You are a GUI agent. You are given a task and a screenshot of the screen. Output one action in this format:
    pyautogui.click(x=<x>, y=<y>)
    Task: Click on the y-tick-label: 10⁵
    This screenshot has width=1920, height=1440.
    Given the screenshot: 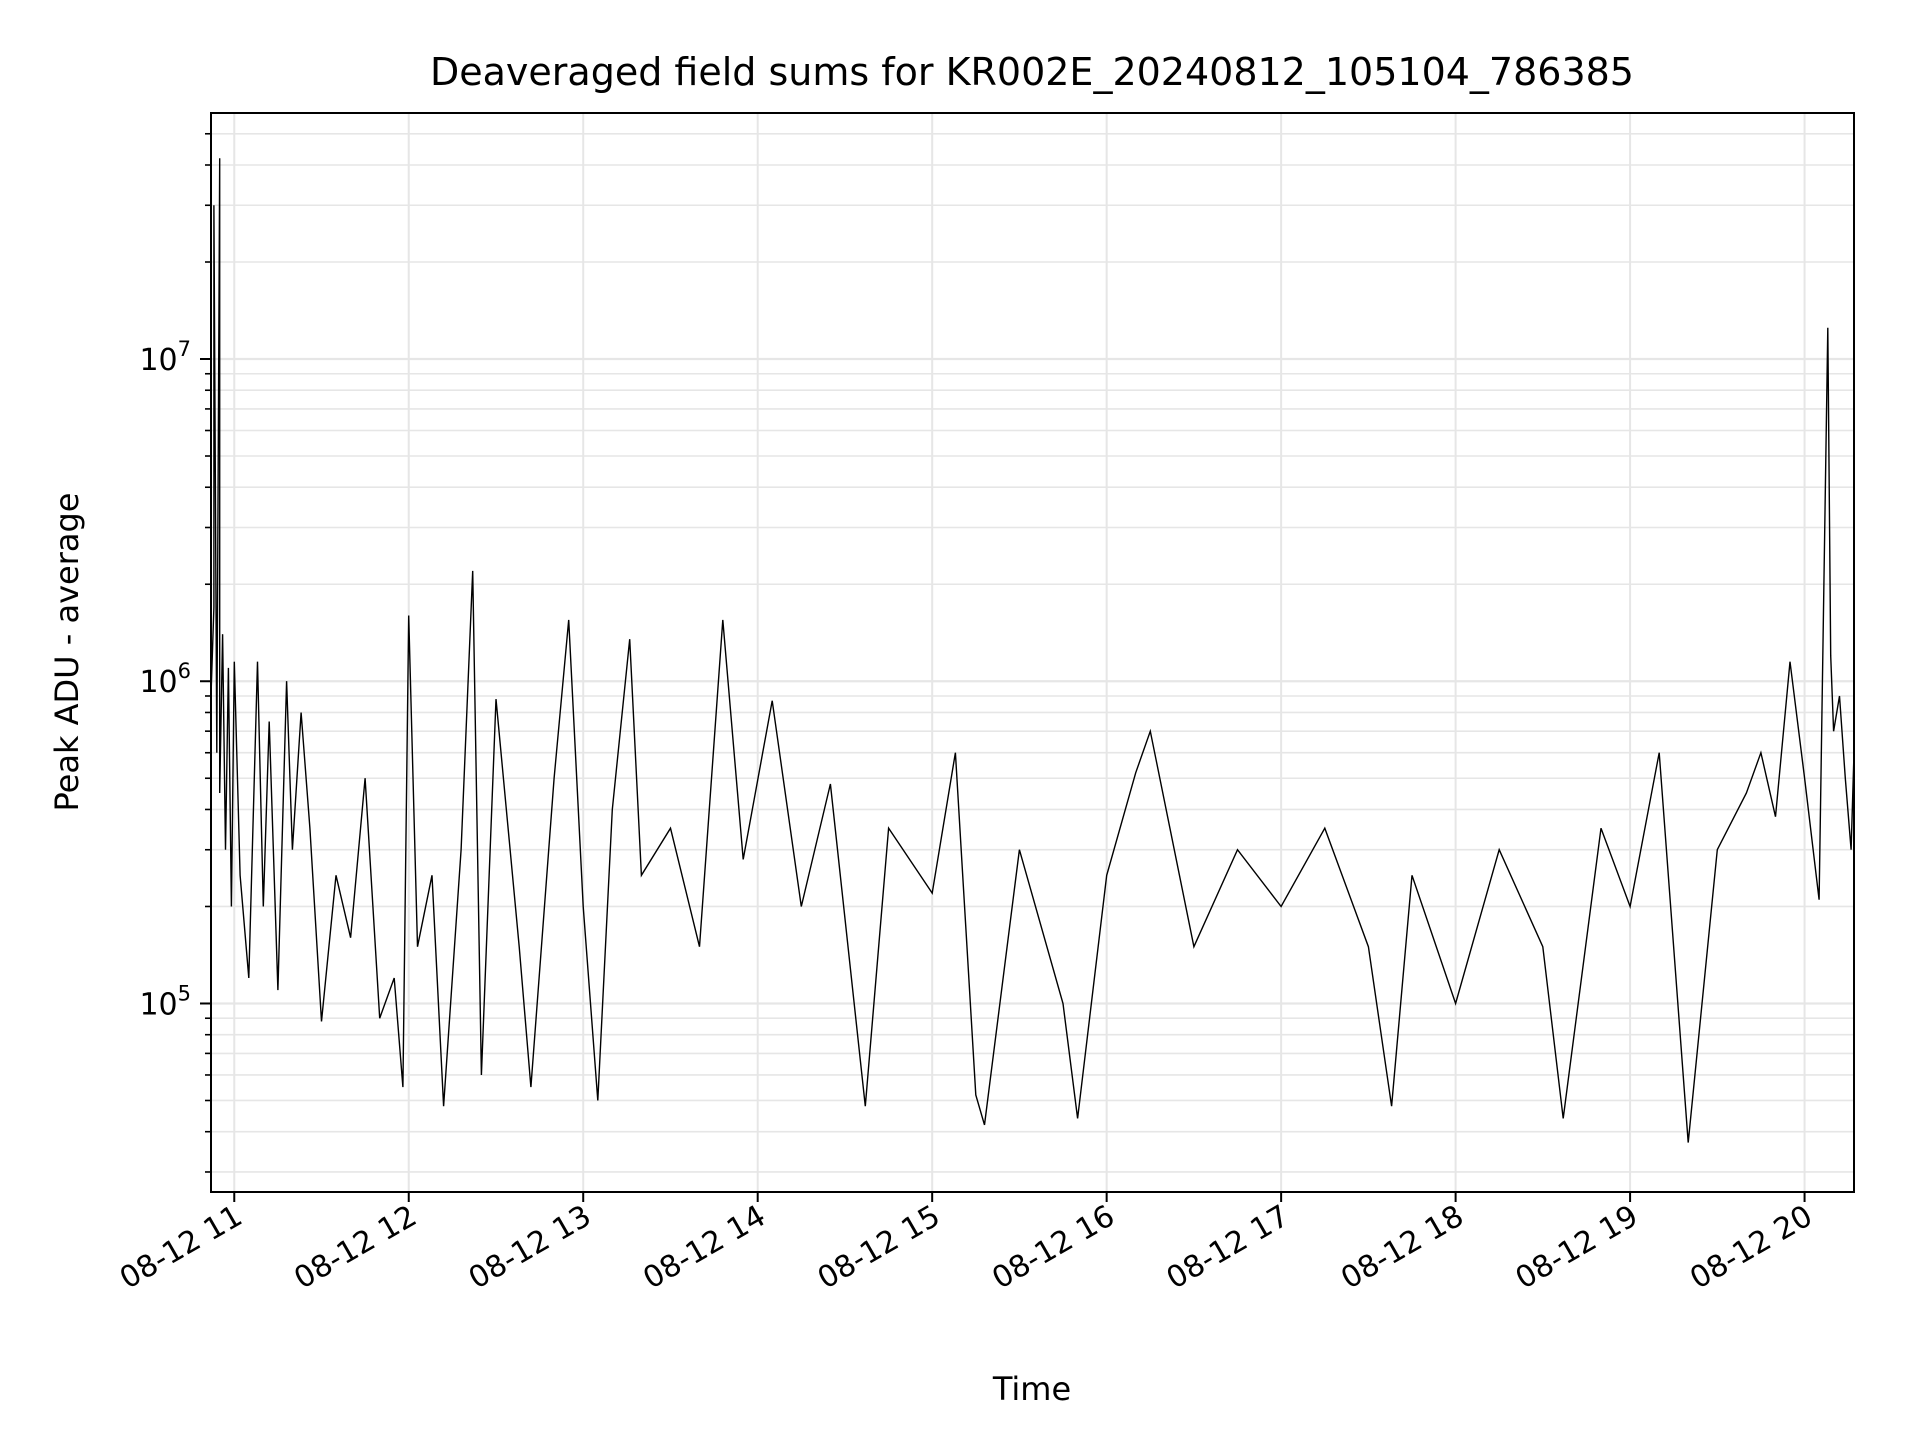 What is the action you would take?
    pyautogui.click(x=165, y=1001)
    